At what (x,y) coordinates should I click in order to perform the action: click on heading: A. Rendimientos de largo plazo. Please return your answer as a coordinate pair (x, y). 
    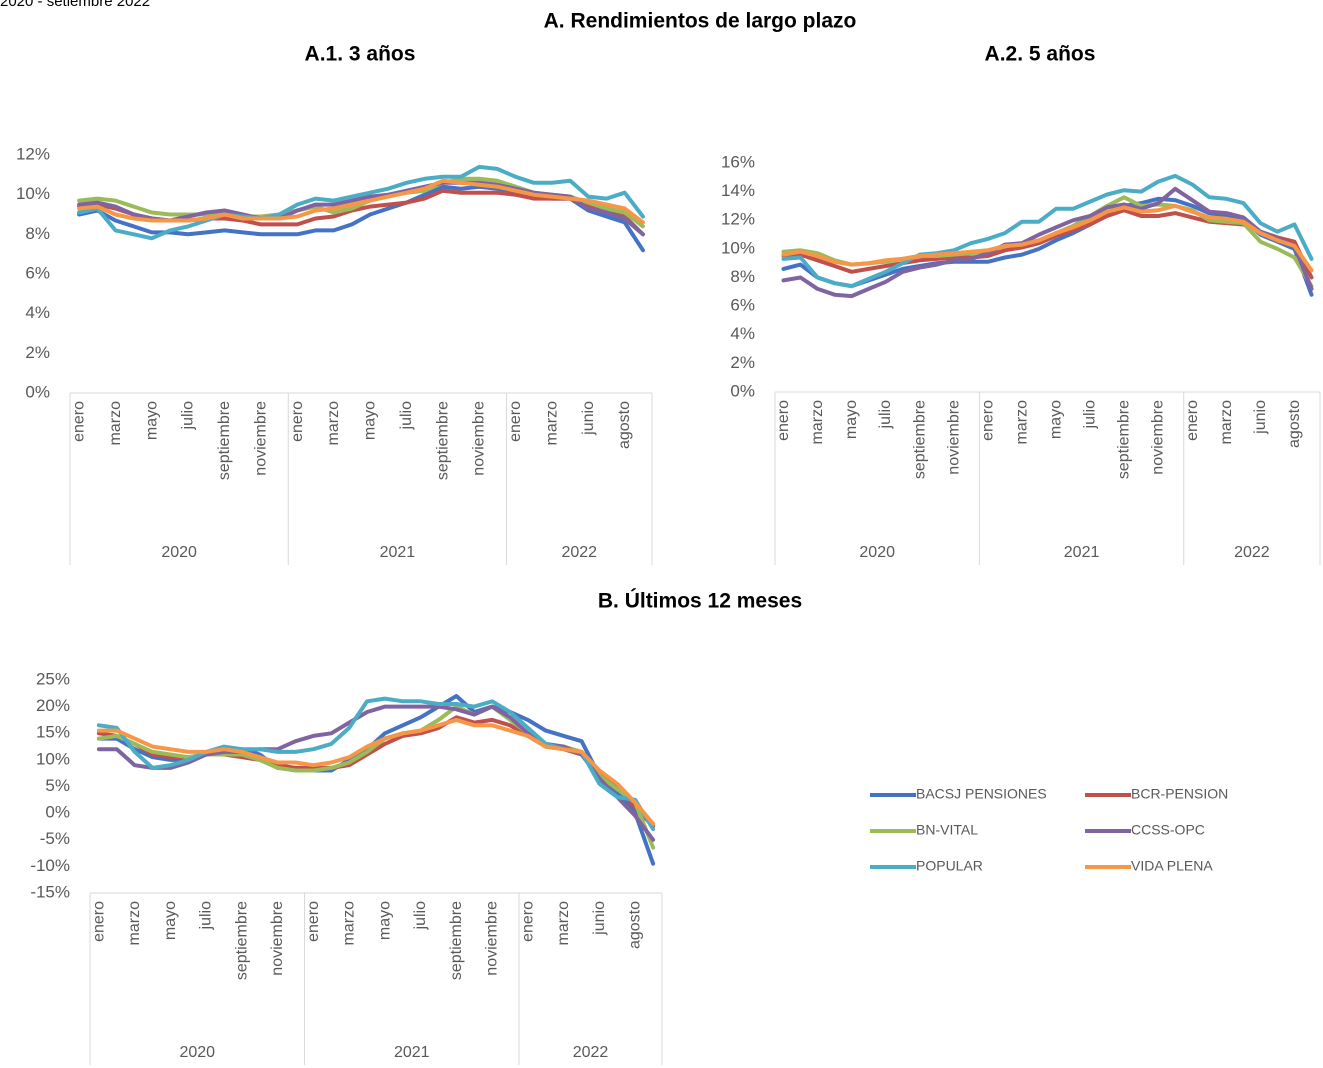
    Looking at the image, I should click on (700, 21).